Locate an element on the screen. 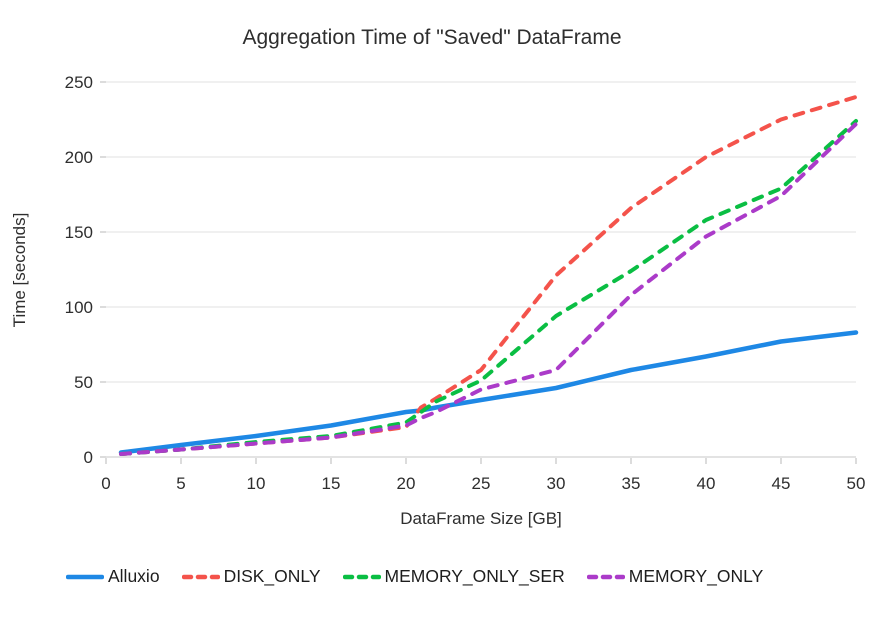 This screenshot has width=892, height=618. x-tick-label: 35 is located at coordinates (631, 483).